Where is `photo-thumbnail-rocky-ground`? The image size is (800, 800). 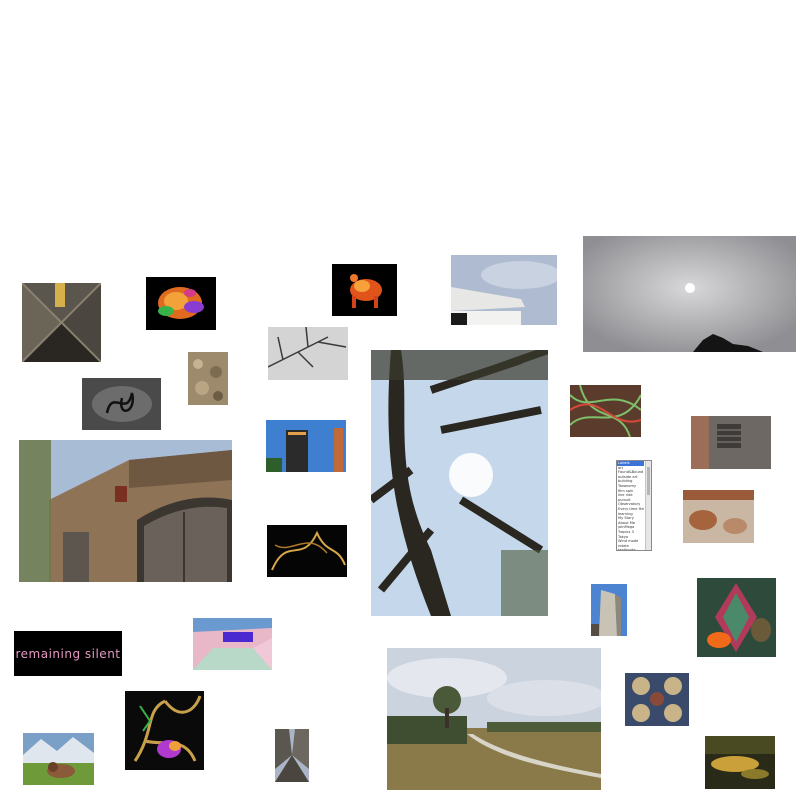 photo-thumbnail-rocky-ground is located at coordinates (208, 378).